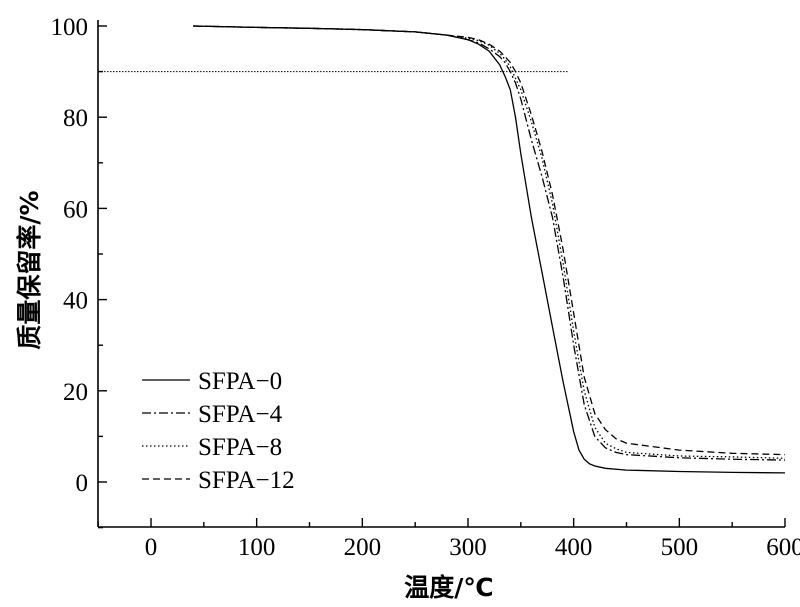  Describe the element at coordinates (240, 447) in the screenshot. I see `legend-label-2: SFPA−8` at that location.